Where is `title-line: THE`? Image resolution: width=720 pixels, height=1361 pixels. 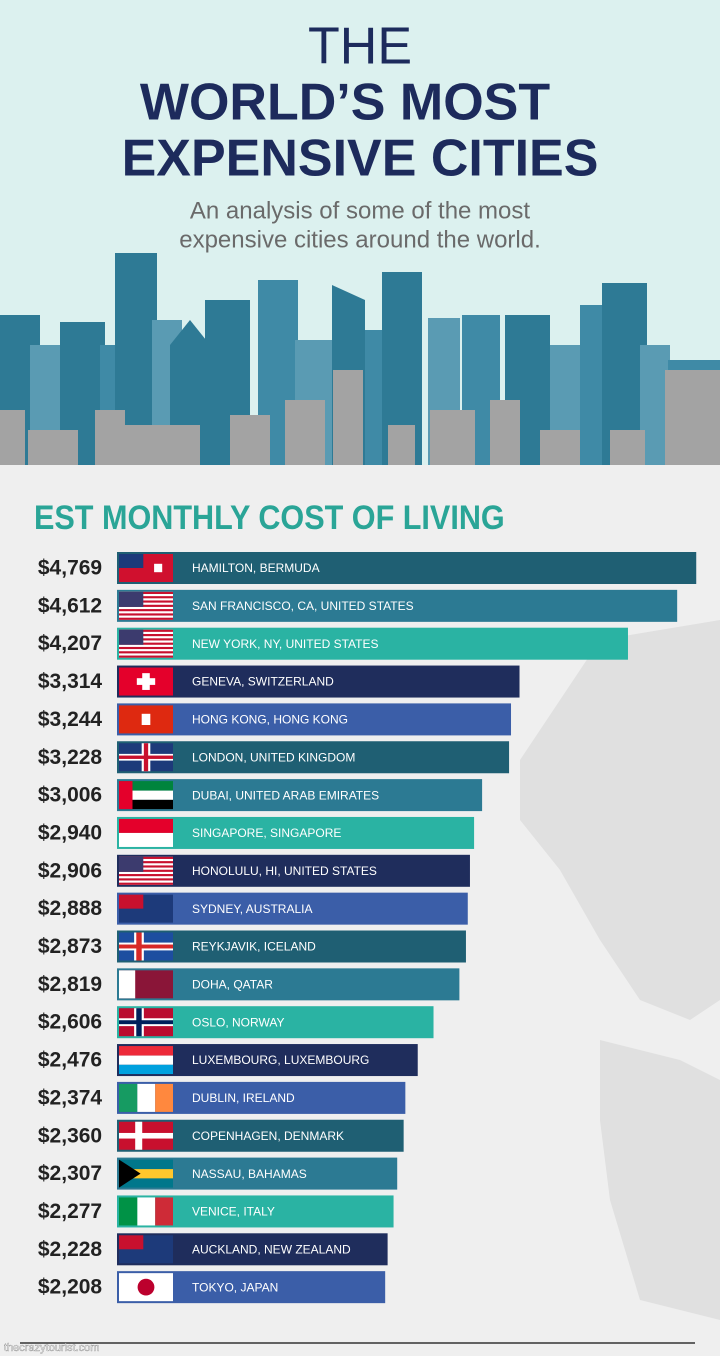 title-line: THE is located at coordinates (360, 47).